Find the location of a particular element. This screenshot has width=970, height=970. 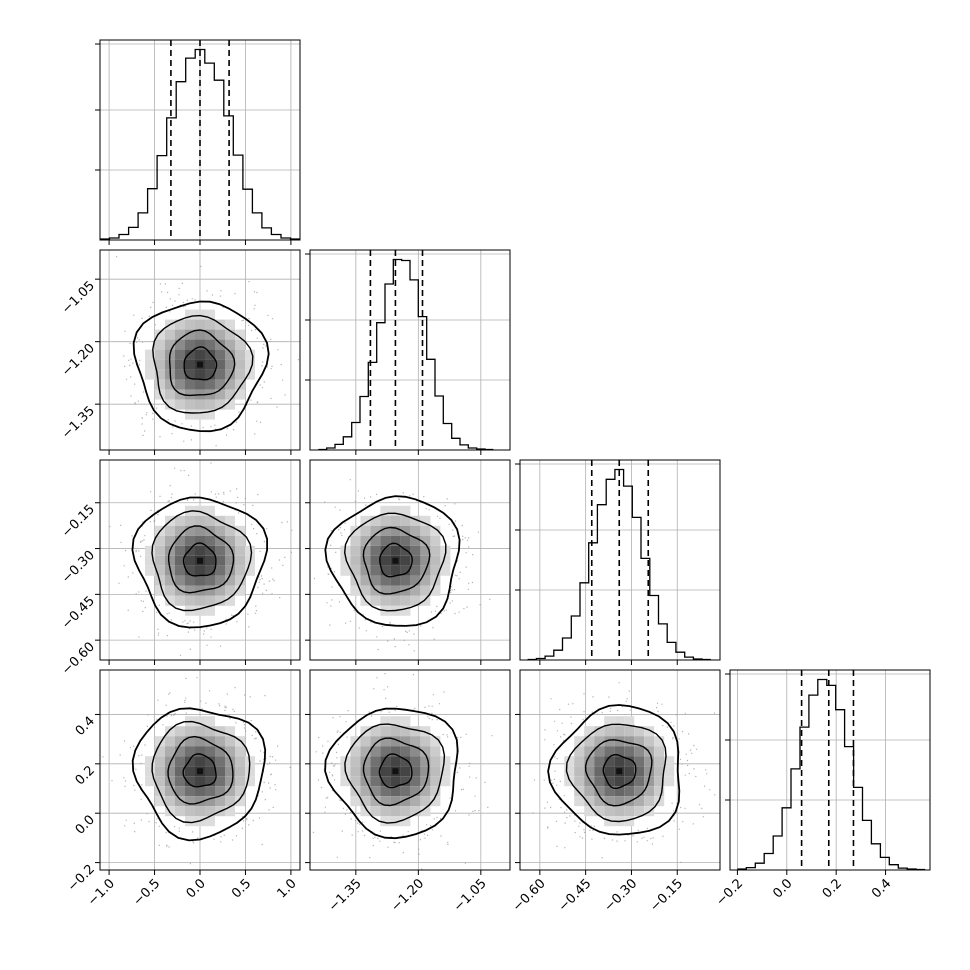

x-tick-label: −1.0 is located at coordinates (101, 892).